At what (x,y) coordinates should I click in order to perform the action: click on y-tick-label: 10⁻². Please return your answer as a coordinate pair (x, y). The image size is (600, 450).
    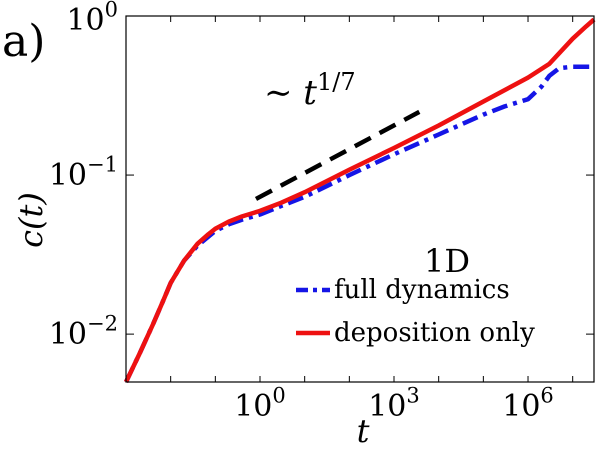
    Looking at the image, I should click on (83, 332).